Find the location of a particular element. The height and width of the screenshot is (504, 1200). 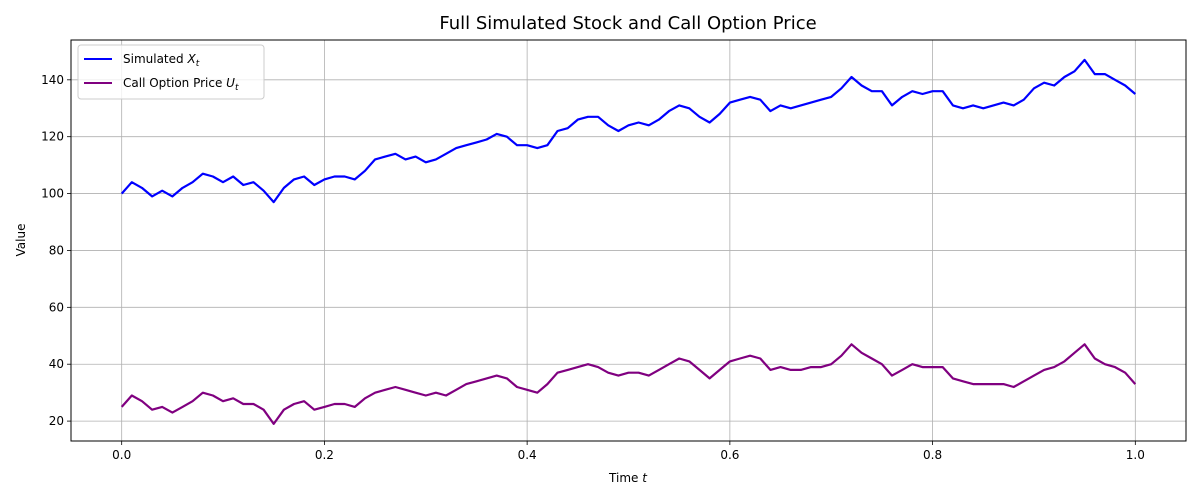

x-axis-label: Time t is located at coordinates (628, 478).